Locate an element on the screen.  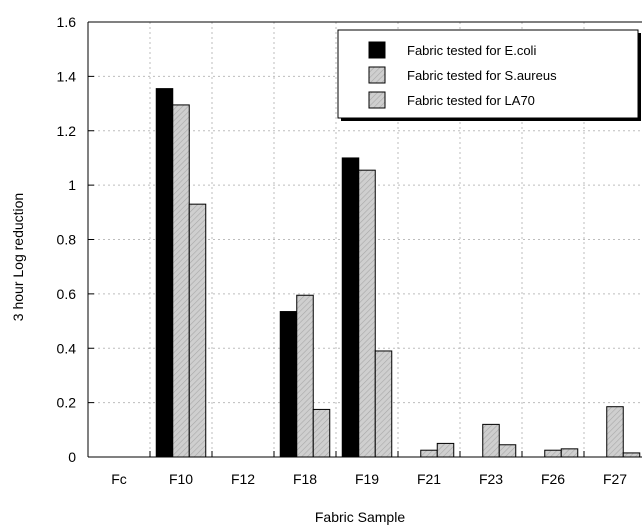
x-tick-label: F23 is located at coordinates (491, 479).